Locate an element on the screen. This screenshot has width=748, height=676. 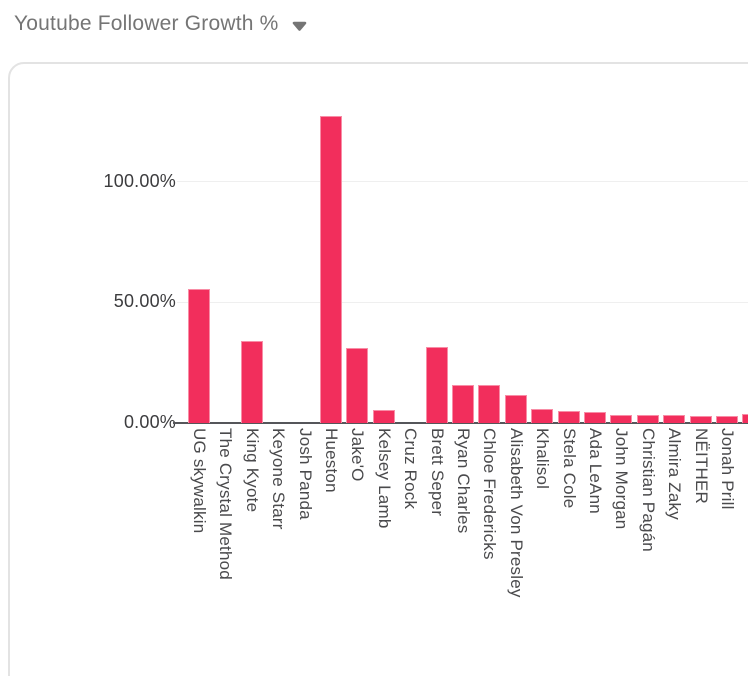
x-axis-label: Kelsey Lamb is located at coordinates (384, 478).